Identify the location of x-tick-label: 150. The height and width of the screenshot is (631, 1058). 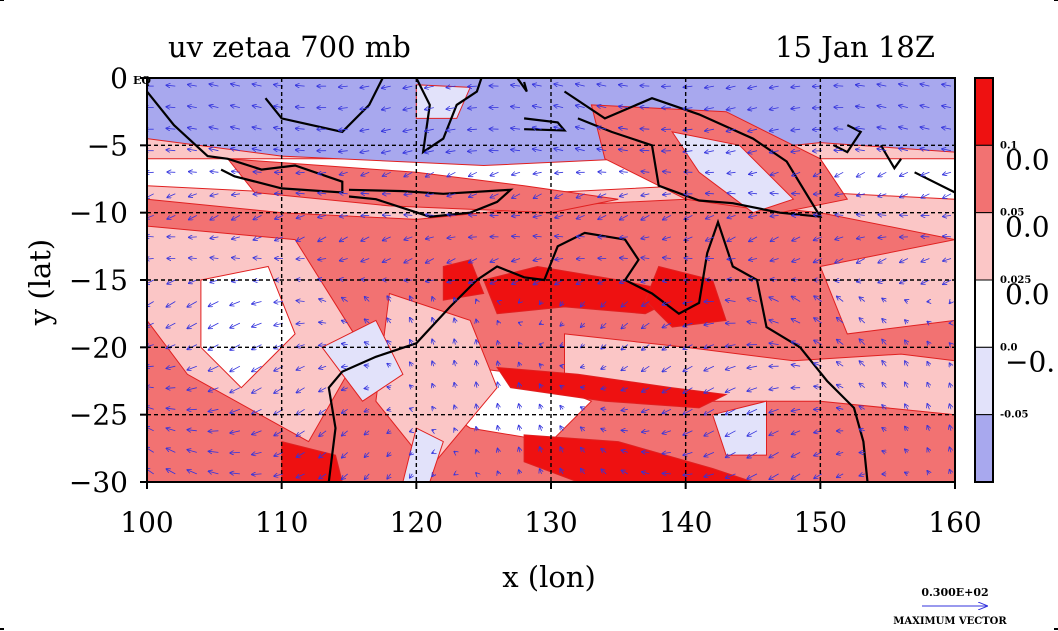
(820, 522).